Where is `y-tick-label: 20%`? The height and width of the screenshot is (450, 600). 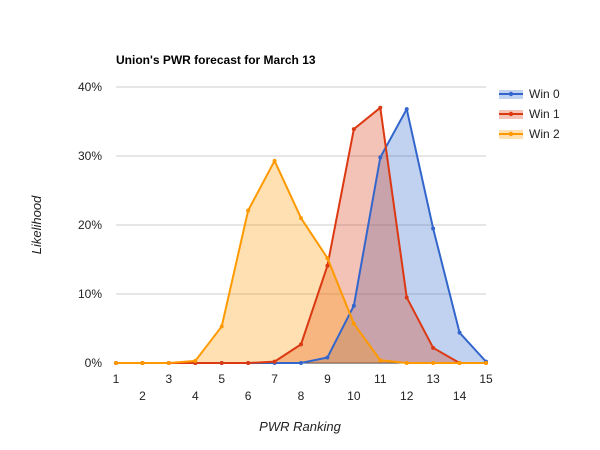
y-tick-label: 20% is located at coordinates (90, 225).